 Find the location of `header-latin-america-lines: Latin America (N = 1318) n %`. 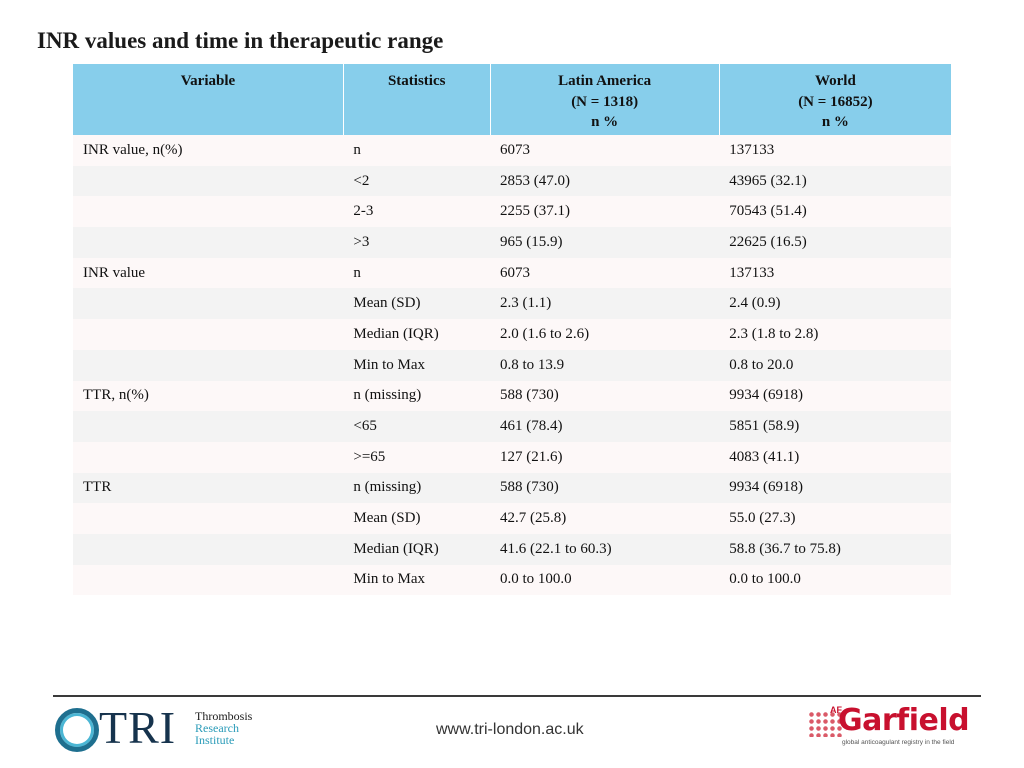

header-latin-america-lines: Latin America (N = 1318) n % is located at coordinates (605, 98).